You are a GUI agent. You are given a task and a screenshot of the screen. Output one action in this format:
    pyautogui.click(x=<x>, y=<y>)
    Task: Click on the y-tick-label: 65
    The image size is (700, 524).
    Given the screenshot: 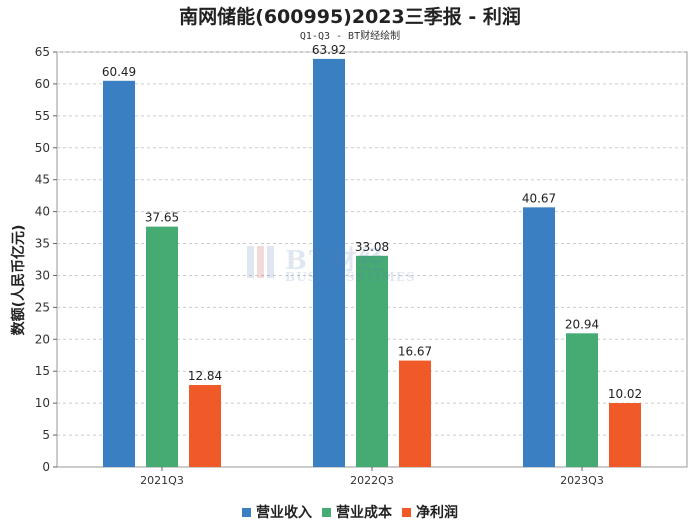 What is the action you would take?
    pyautogui.click(x=42, y=52)
    